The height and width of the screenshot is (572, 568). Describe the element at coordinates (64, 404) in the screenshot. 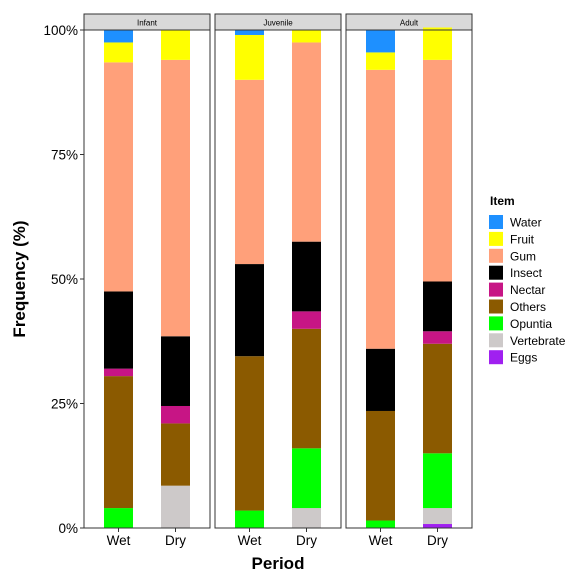

I see `y-tick-label: 25%` at that location.